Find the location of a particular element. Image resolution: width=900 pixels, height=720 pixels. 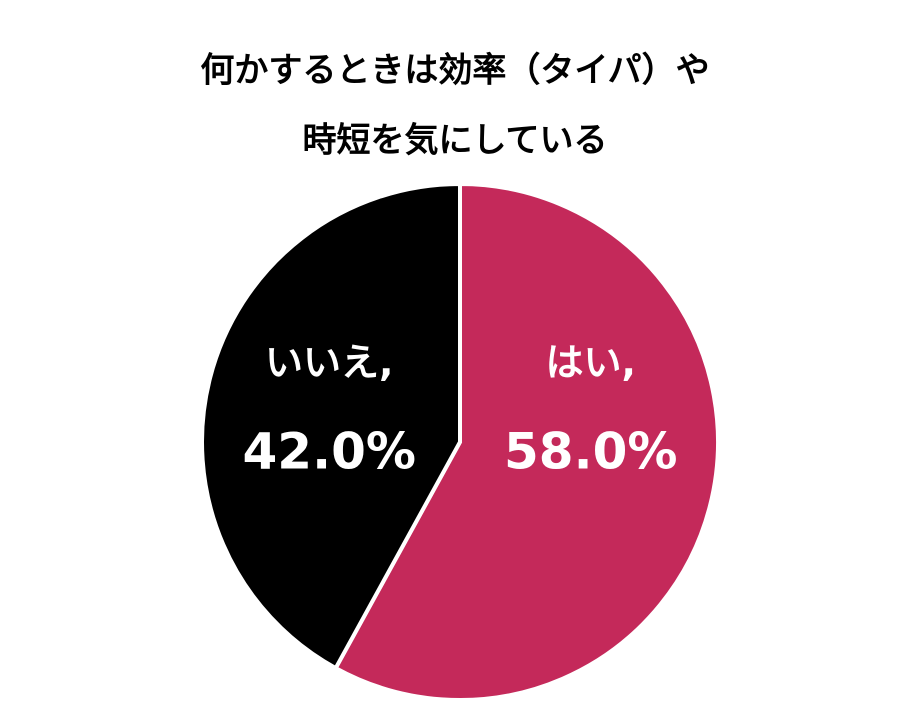

category-label: いいえ, is located at coordinates (329, 363).